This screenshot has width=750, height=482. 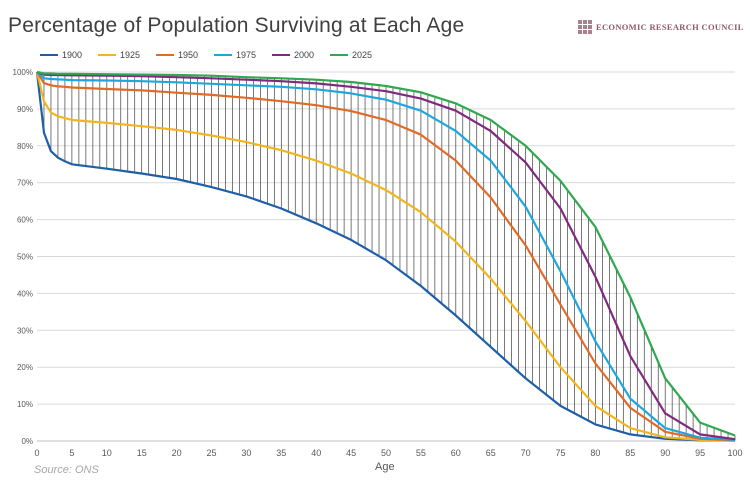 I want to click on legend-item-1925: 1925, so click(x=127, y=55).